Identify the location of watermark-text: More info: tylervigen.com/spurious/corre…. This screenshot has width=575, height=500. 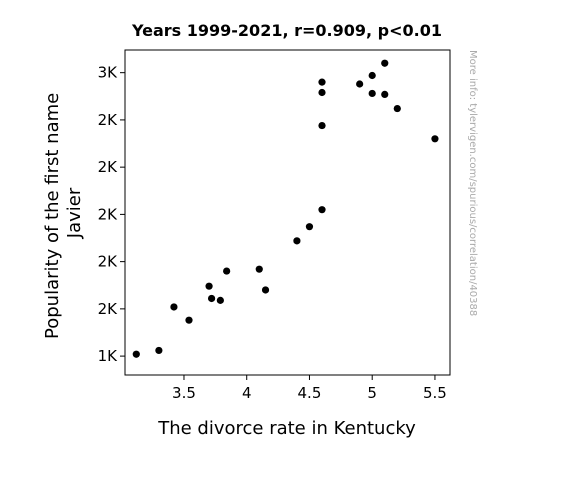
(472, 183).